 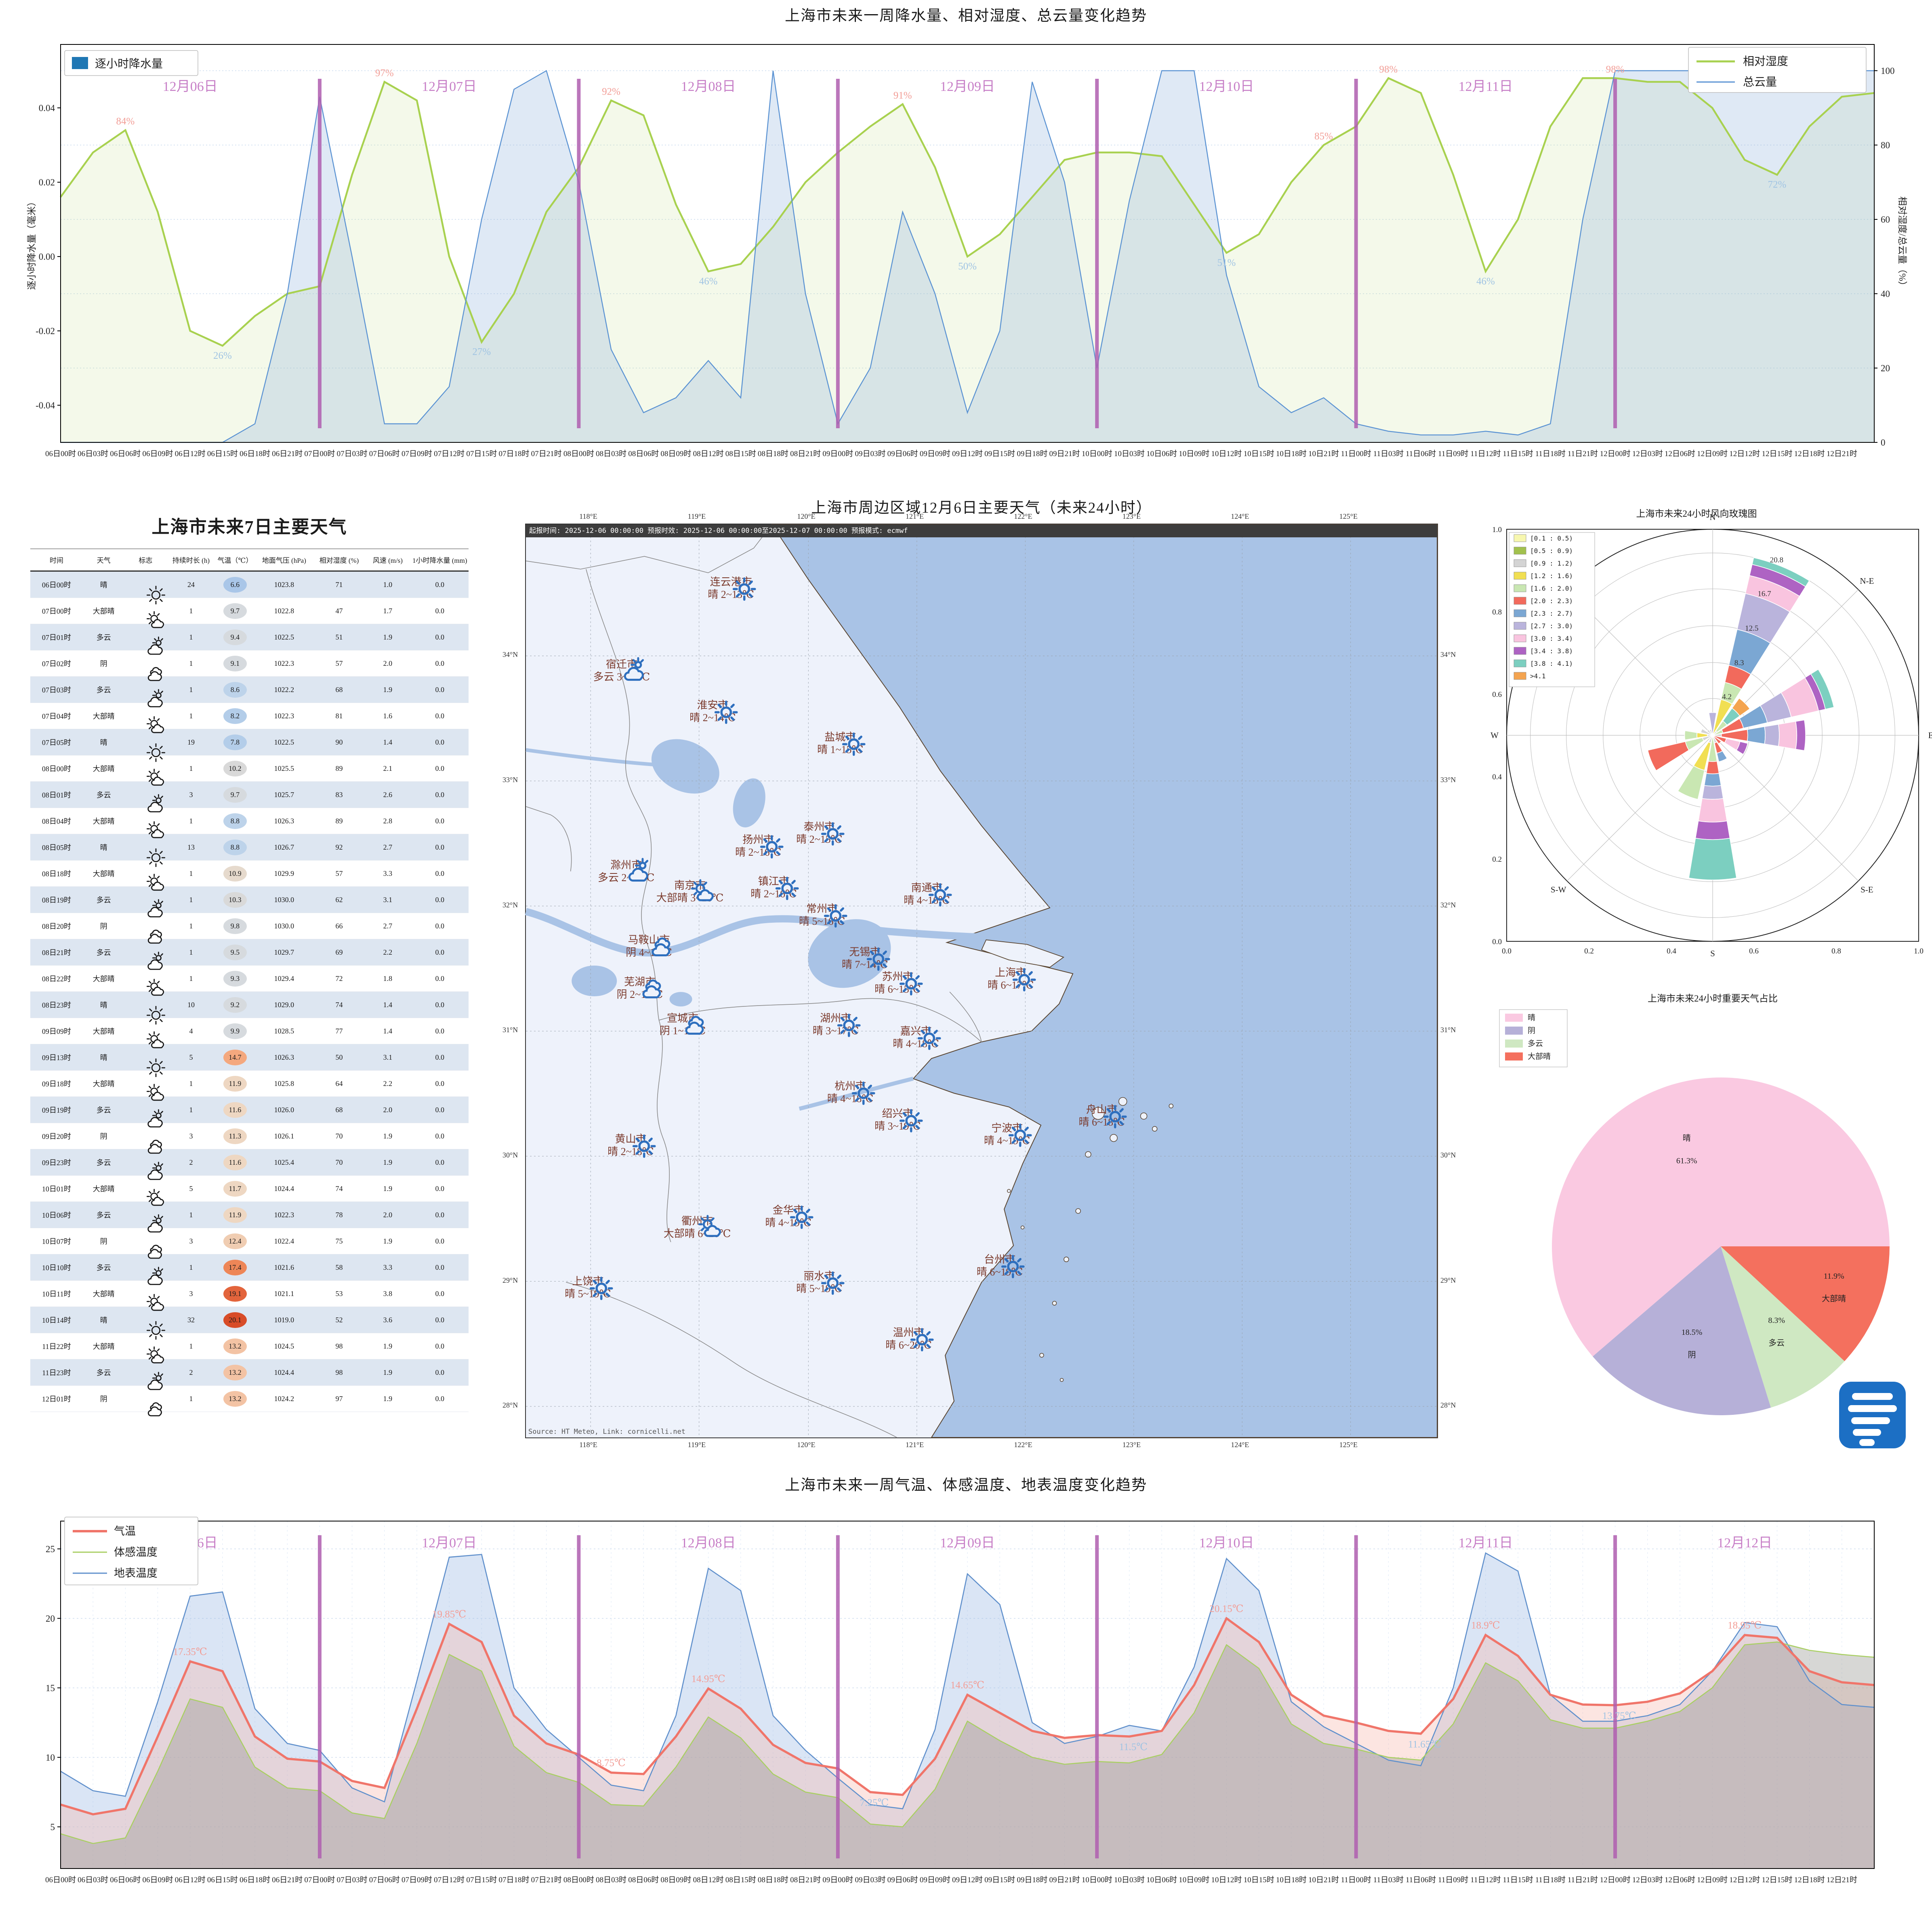 What do you see at coordinates (1226, 1543) in the screenshot?
I see `date-label: 12月10日` at bounding box center [1226, 1543].